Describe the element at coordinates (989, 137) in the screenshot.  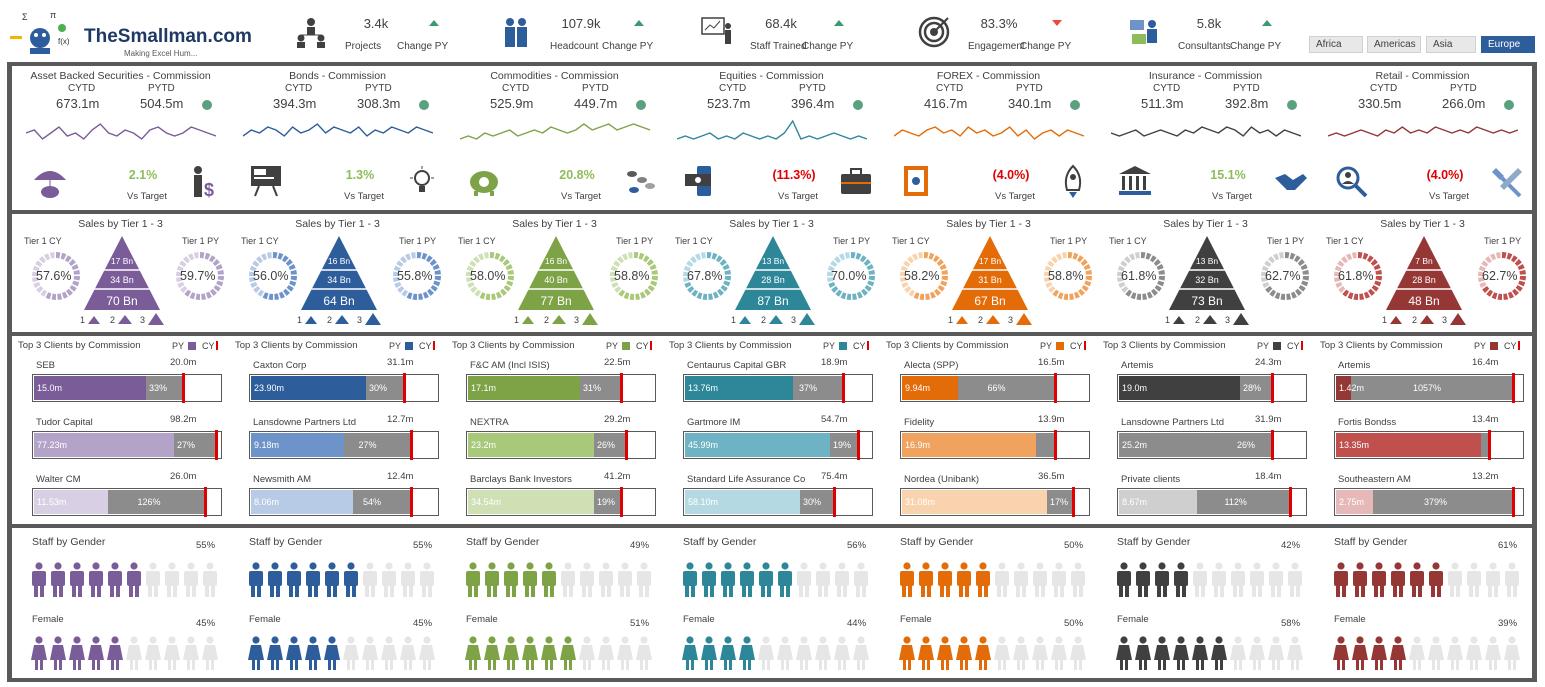
I see `sparkline` at that location.